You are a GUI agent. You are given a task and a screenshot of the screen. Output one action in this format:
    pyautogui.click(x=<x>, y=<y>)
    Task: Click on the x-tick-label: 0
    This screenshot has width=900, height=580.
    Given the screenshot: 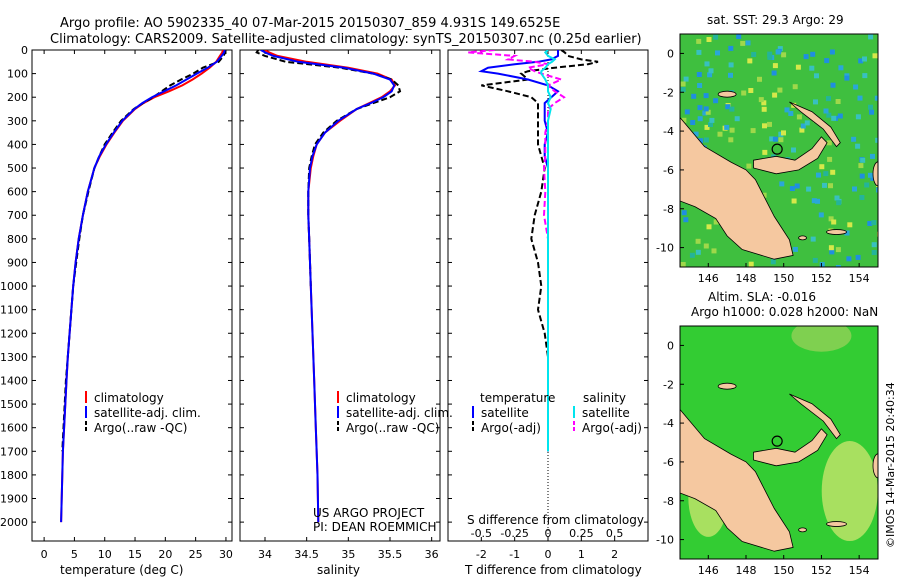 What is the action you would take?
    pyautogui.click(x=44, y=554)
    